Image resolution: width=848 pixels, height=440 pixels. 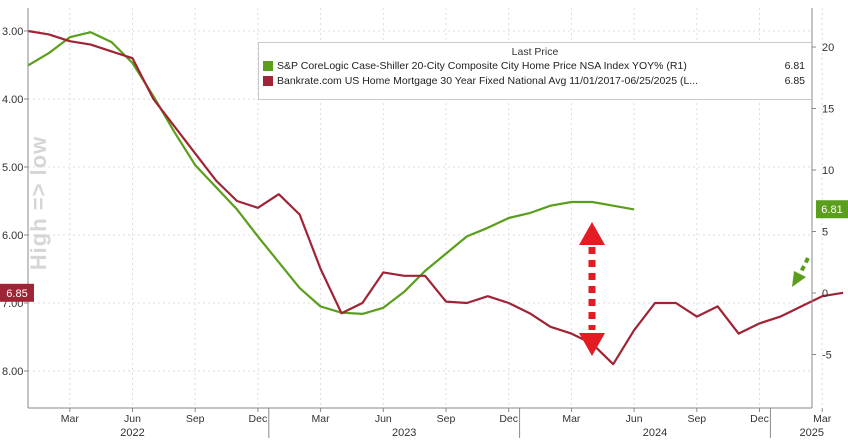 What do you see at coordinates (39, 203) in the screenshot?
I see `y-axis-watermark-label: High => low` at bounding box center [39, 203].